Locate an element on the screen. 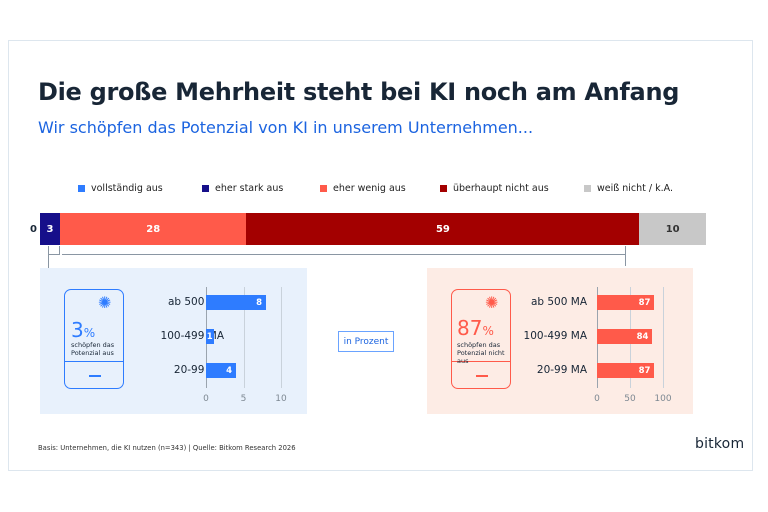 Image resolution: width=768 pixels, height=512 pixels. legend-label: vollständig aus is located at coordinates (127, 188).